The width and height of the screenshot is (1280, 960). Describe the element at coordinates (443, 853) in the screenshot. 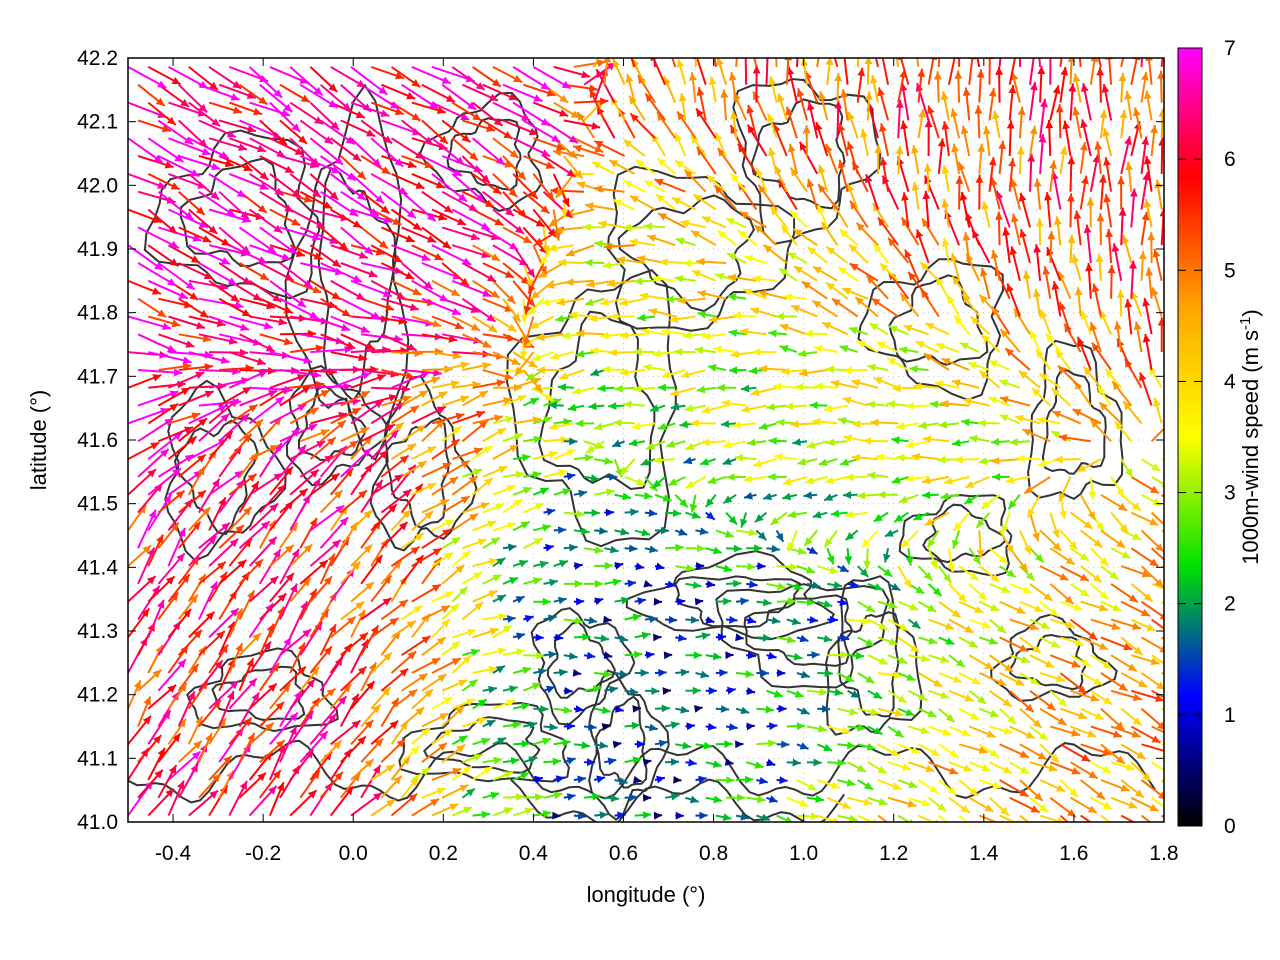

I see `x-tick-label: 0.2` at that location.